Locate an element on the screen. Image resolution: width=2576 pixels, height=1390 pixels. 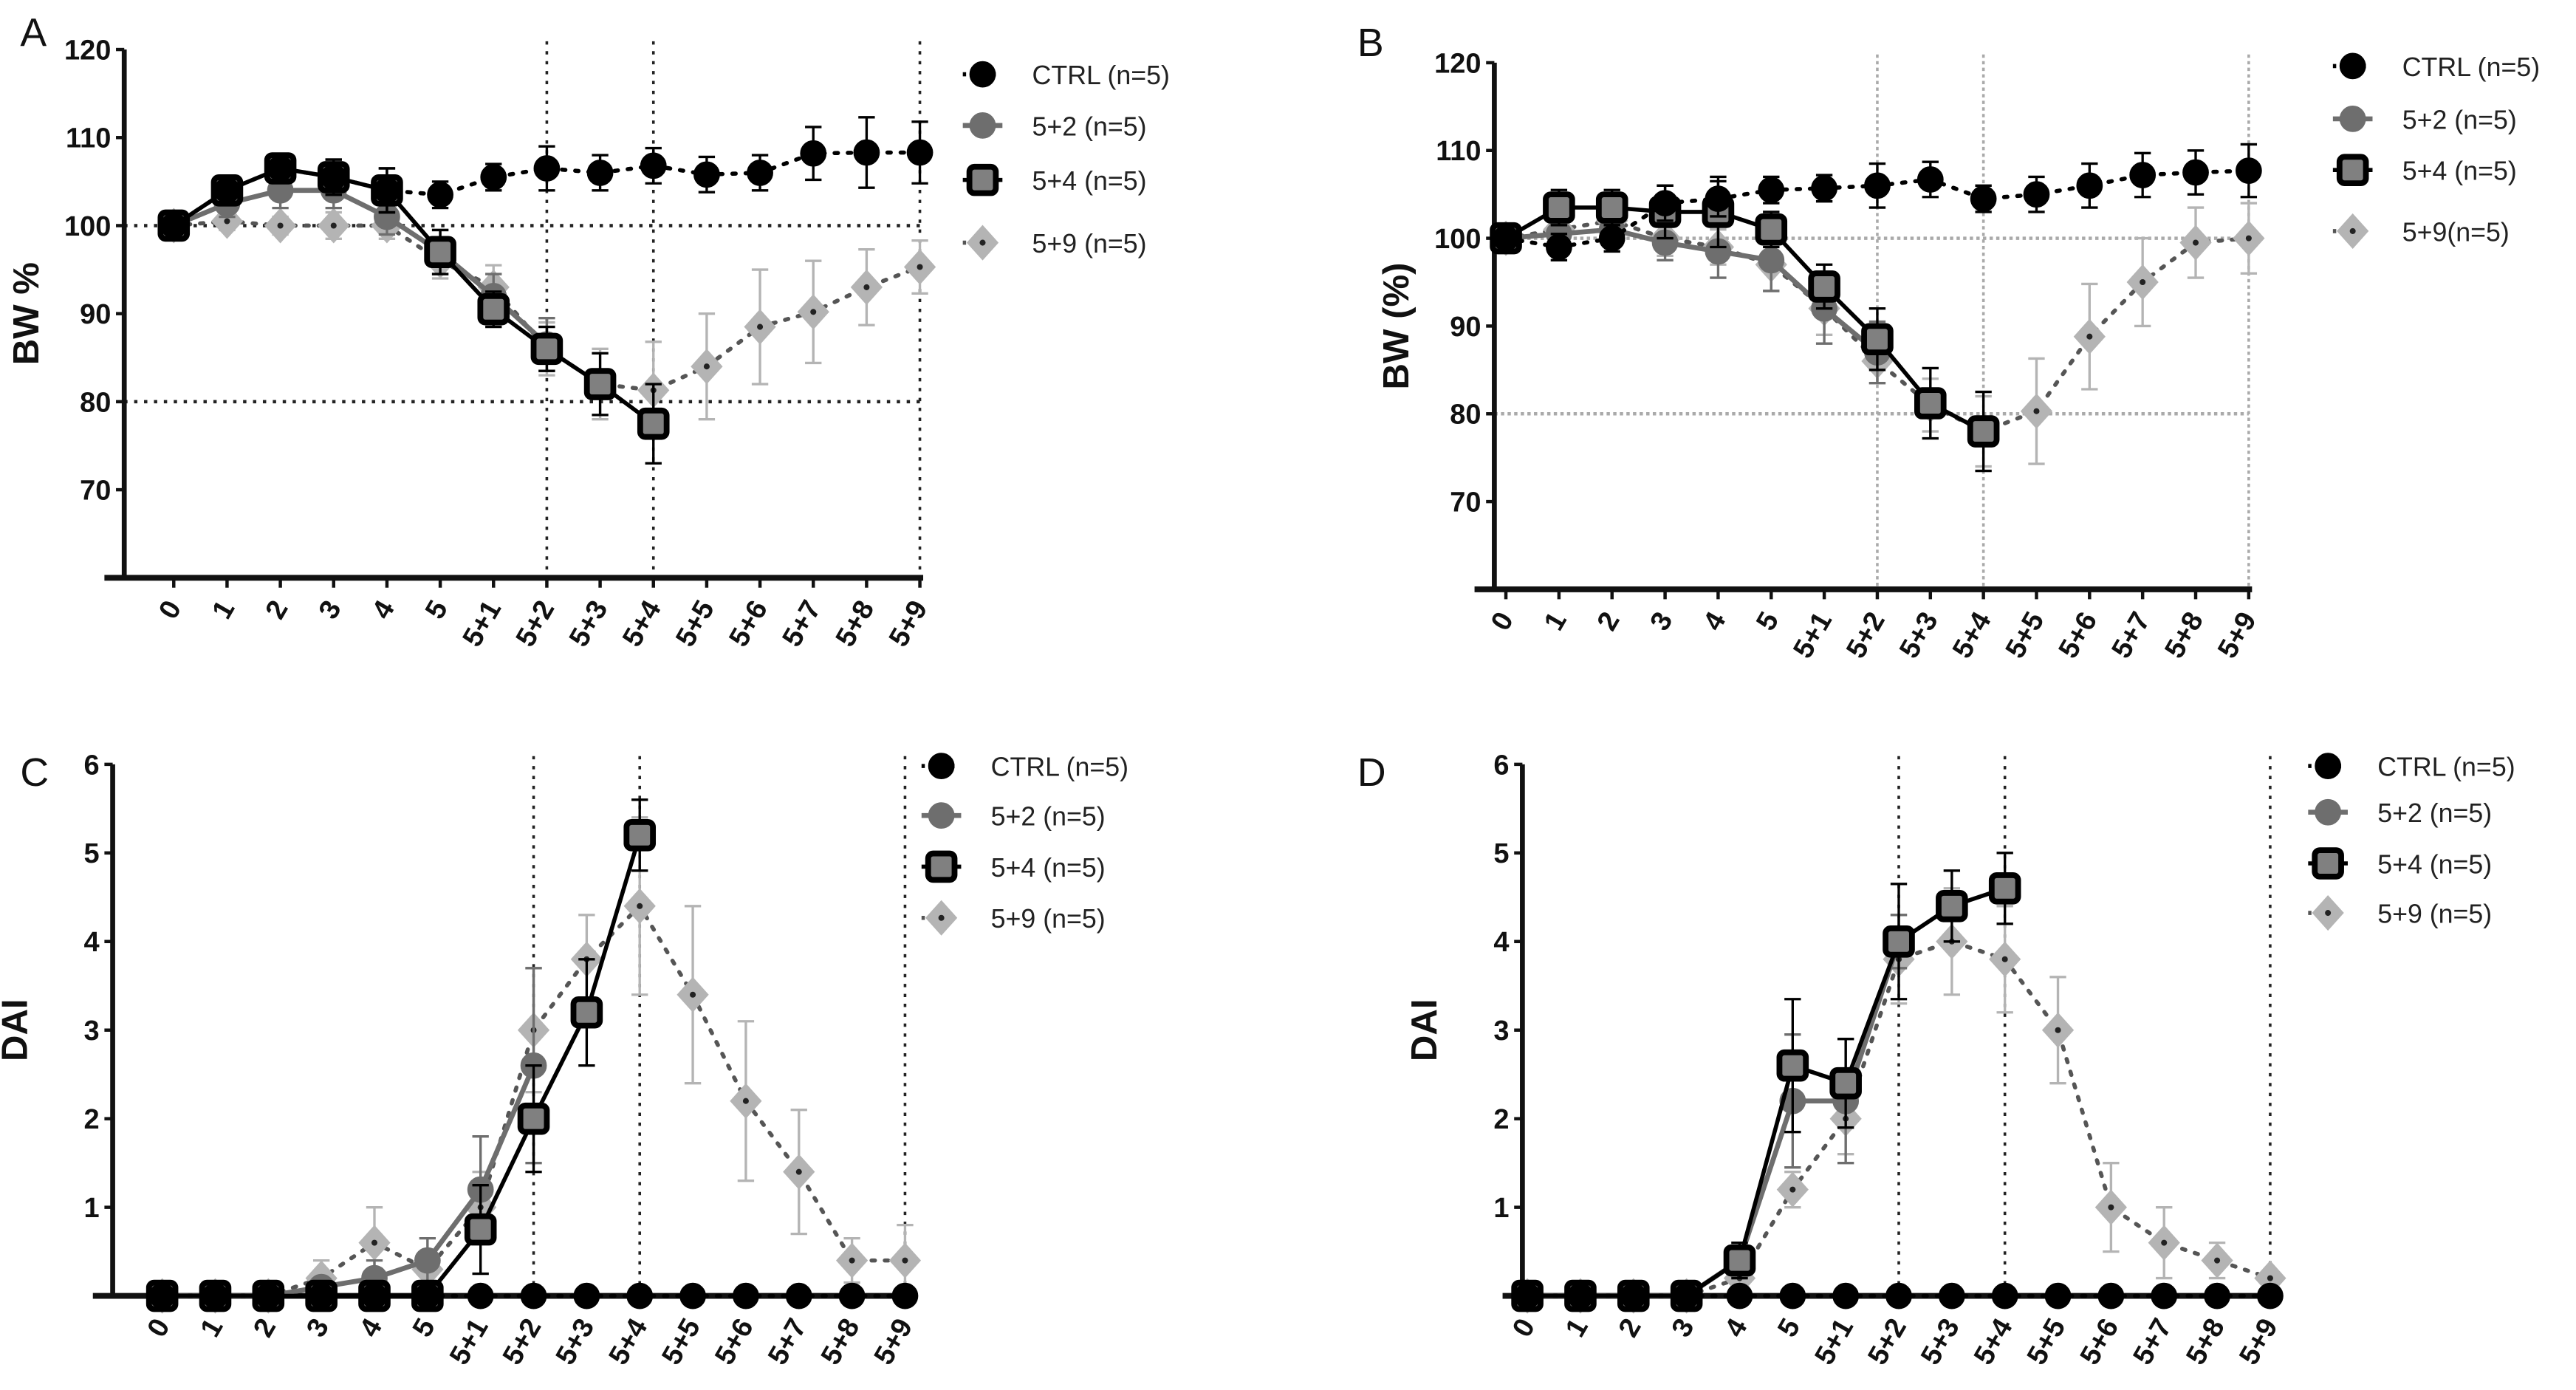
y-tick-label: 2 is located at coordinates (1501, 1119).